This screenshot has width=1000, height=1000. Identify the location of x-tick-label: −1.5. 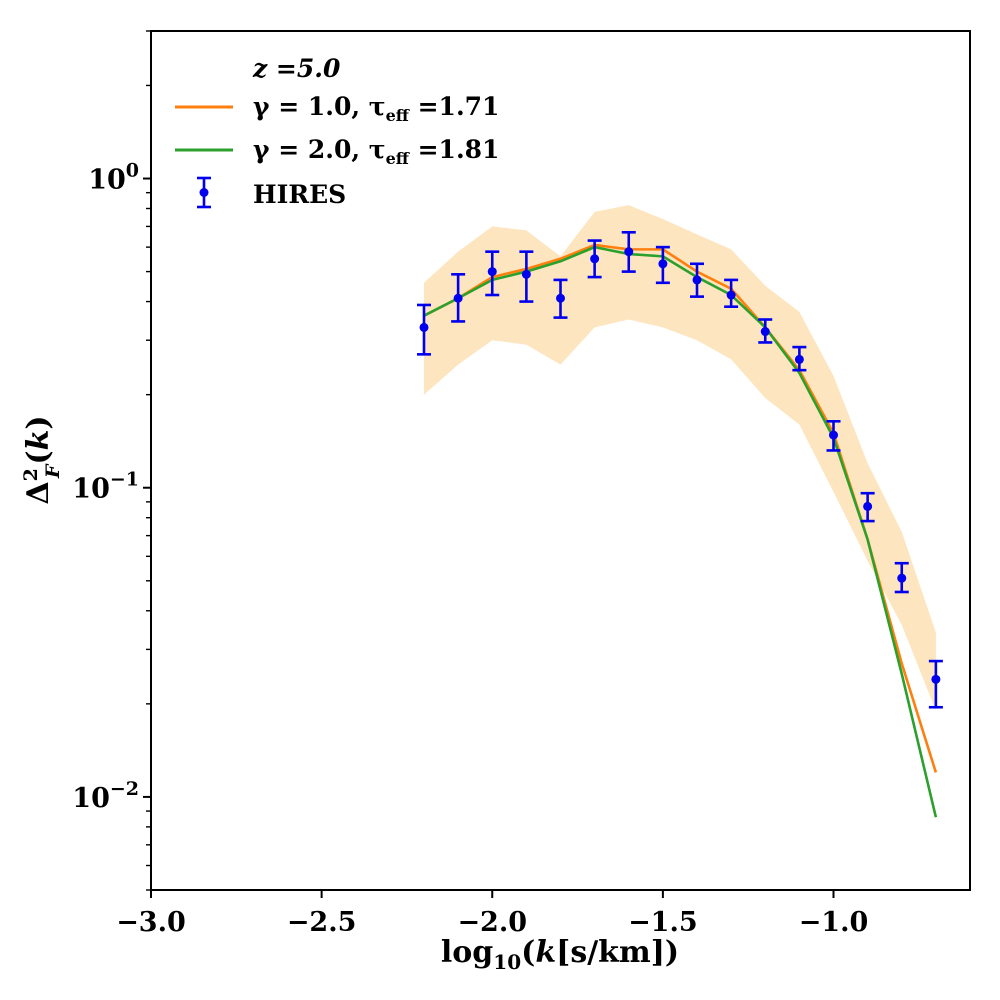
(663, 922).